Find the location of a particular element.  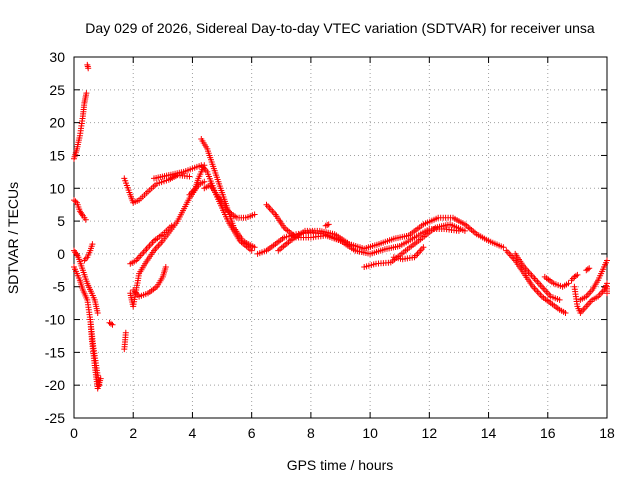

y-tick-label: -15 is located at coordinates (55, 352).